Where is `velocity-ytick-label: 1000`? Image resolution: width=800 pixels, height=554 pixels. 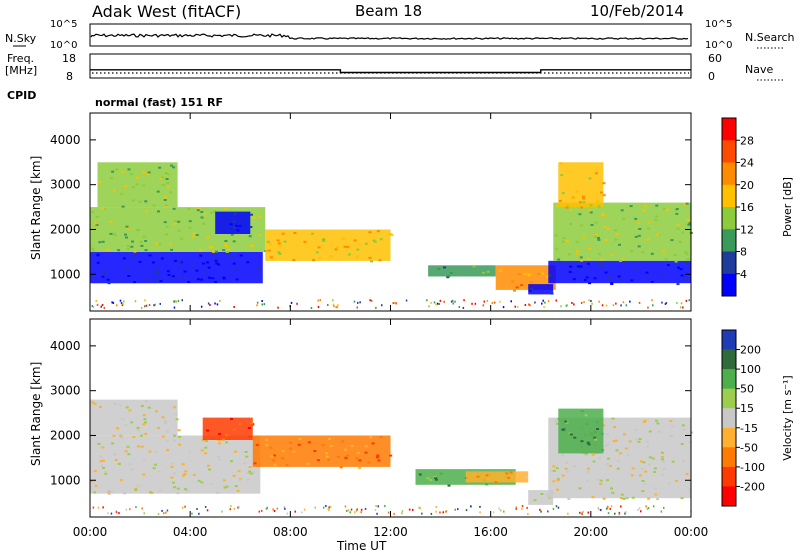 velocity-ytick-label: 1000 is located at coordinates (65, 480).